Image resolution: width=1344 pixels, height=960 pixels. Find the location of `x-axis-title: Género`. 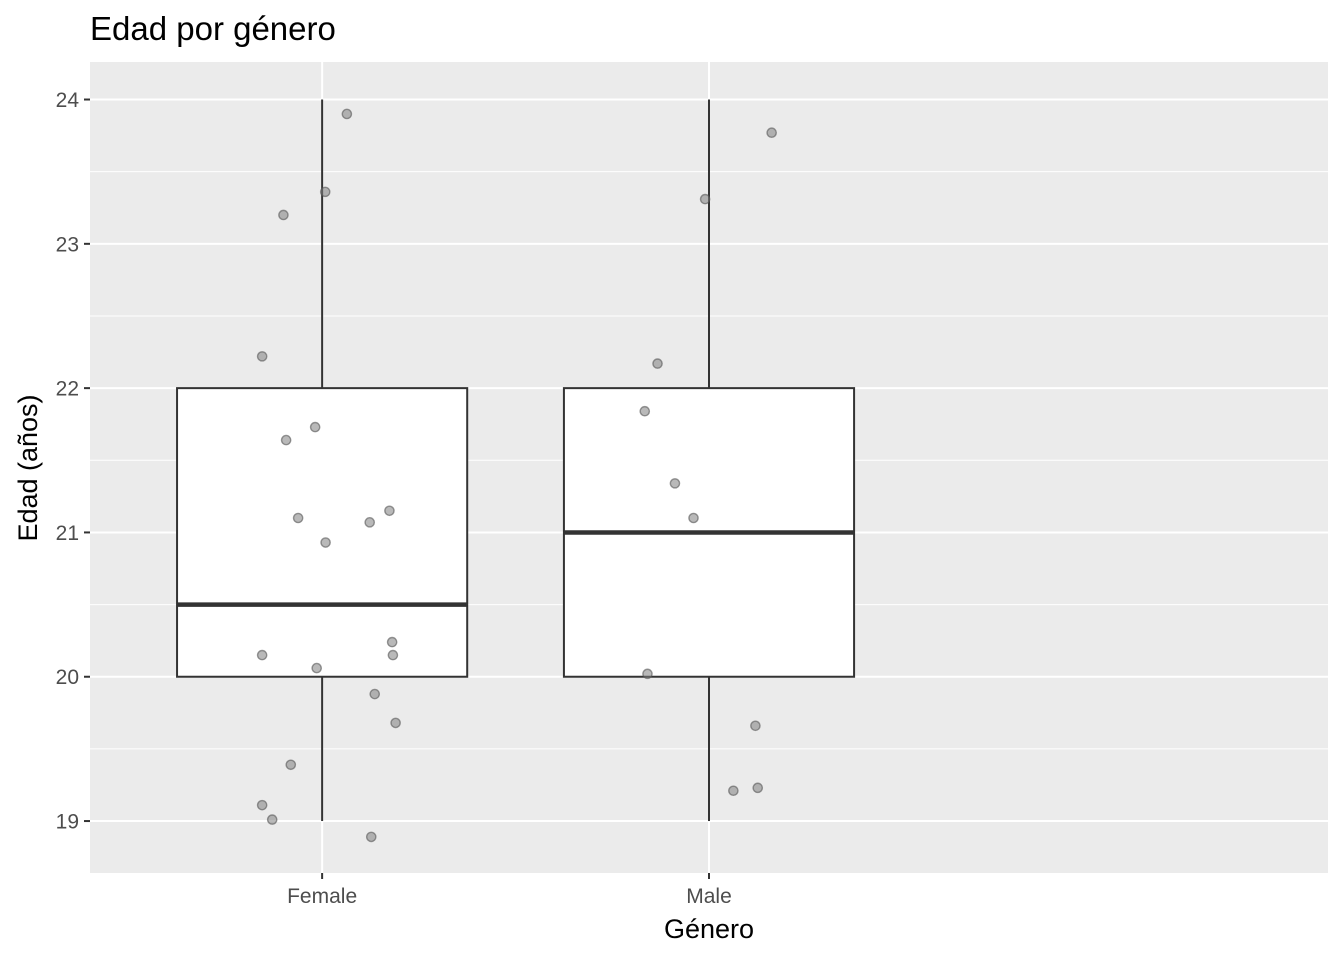

x-axis-title: Género is located at coordinates (709, 929).